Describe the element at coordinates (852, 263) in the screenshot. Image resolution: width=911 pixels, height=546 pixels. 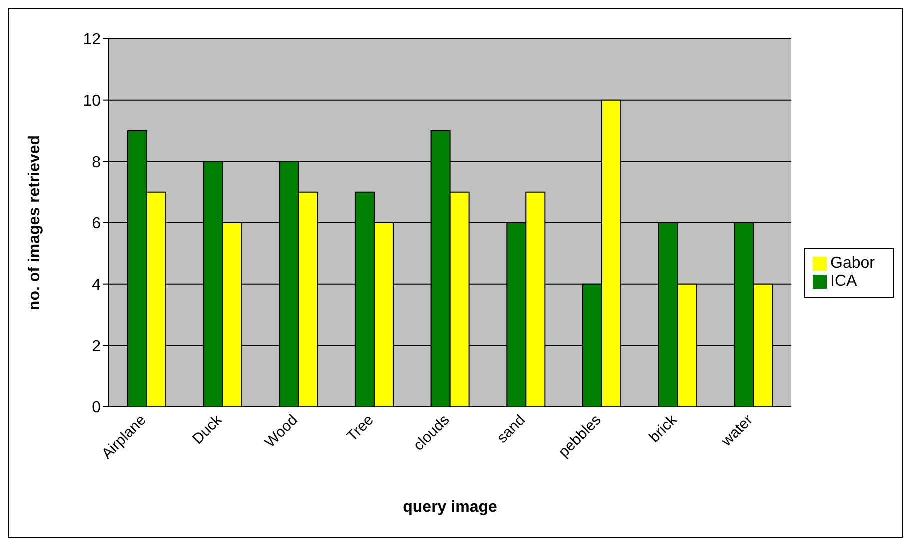
I see `legend-label: Gabor` at that location.